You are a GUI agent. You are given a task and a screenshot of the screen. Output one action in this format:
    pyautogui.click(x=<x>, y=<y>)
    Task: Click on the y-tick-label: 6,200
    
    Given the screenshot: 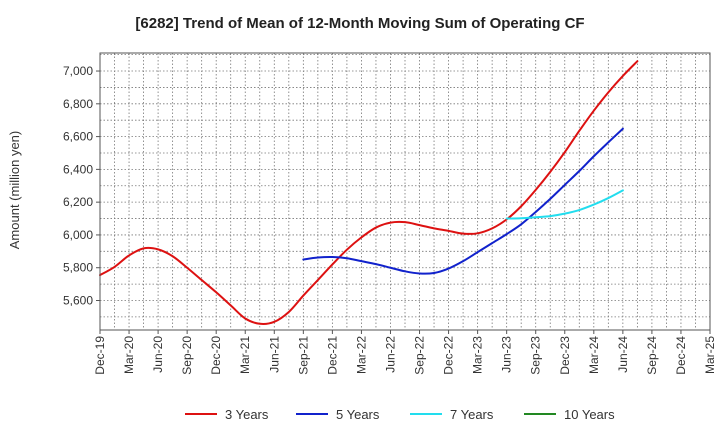 What is the action you would take?
    pyautogui.click(x=78, y=202)
    